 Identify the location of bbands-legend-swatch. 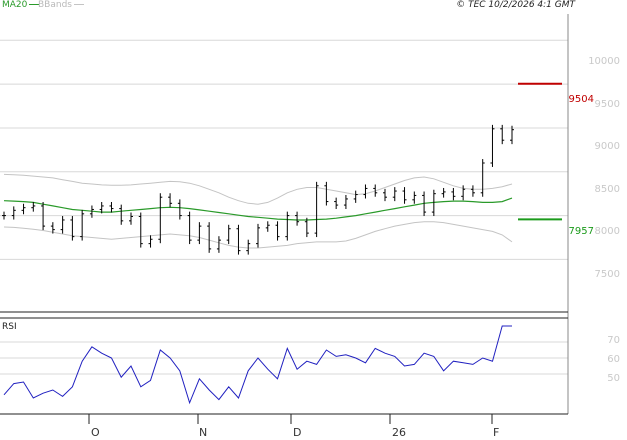
(78, 4).